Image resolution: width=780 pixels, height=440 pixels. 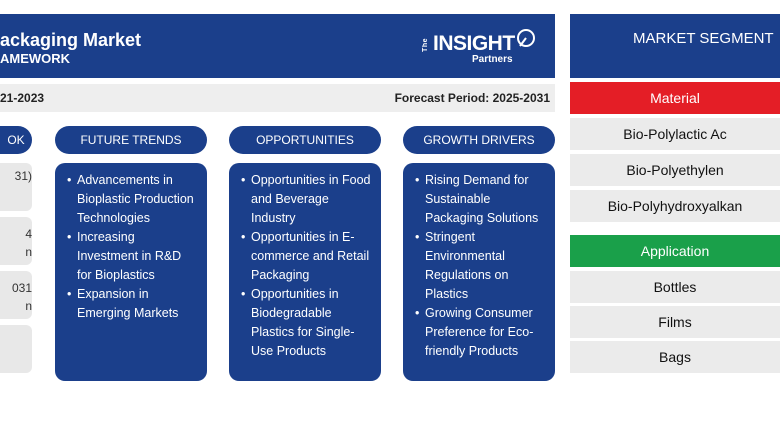 I want to click on logo-partners-text: Partners, so click(x=492, y=59).